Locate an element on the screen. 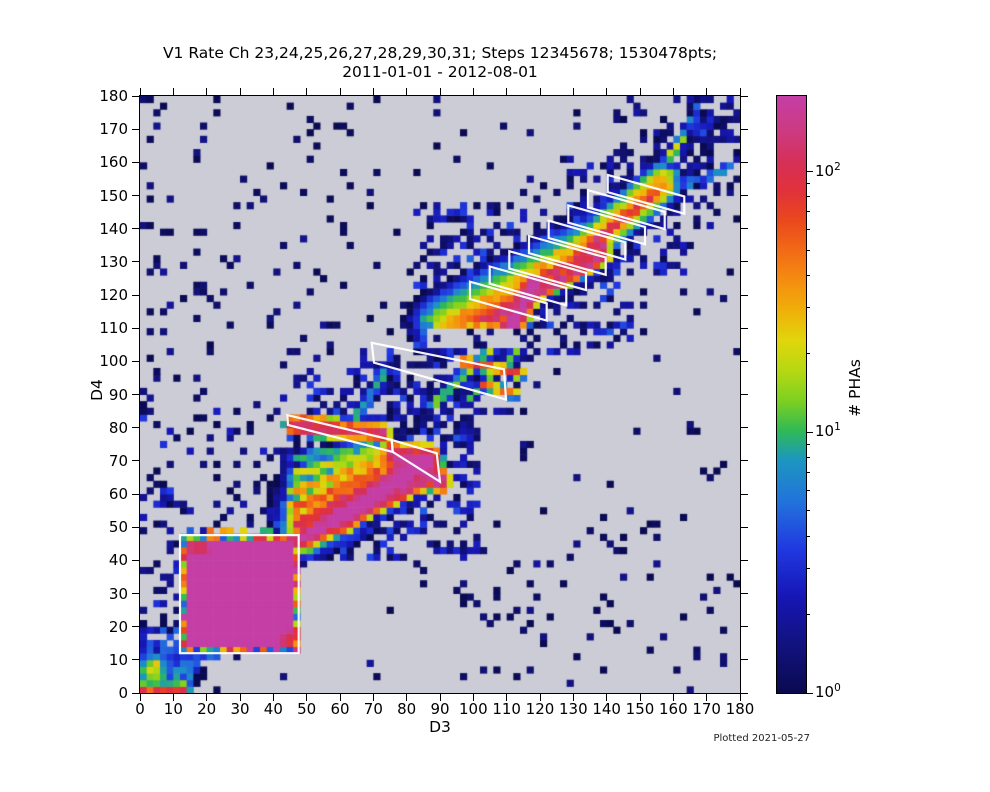  x-axis-tick-label: 120 is located at coordinates (540, 709).